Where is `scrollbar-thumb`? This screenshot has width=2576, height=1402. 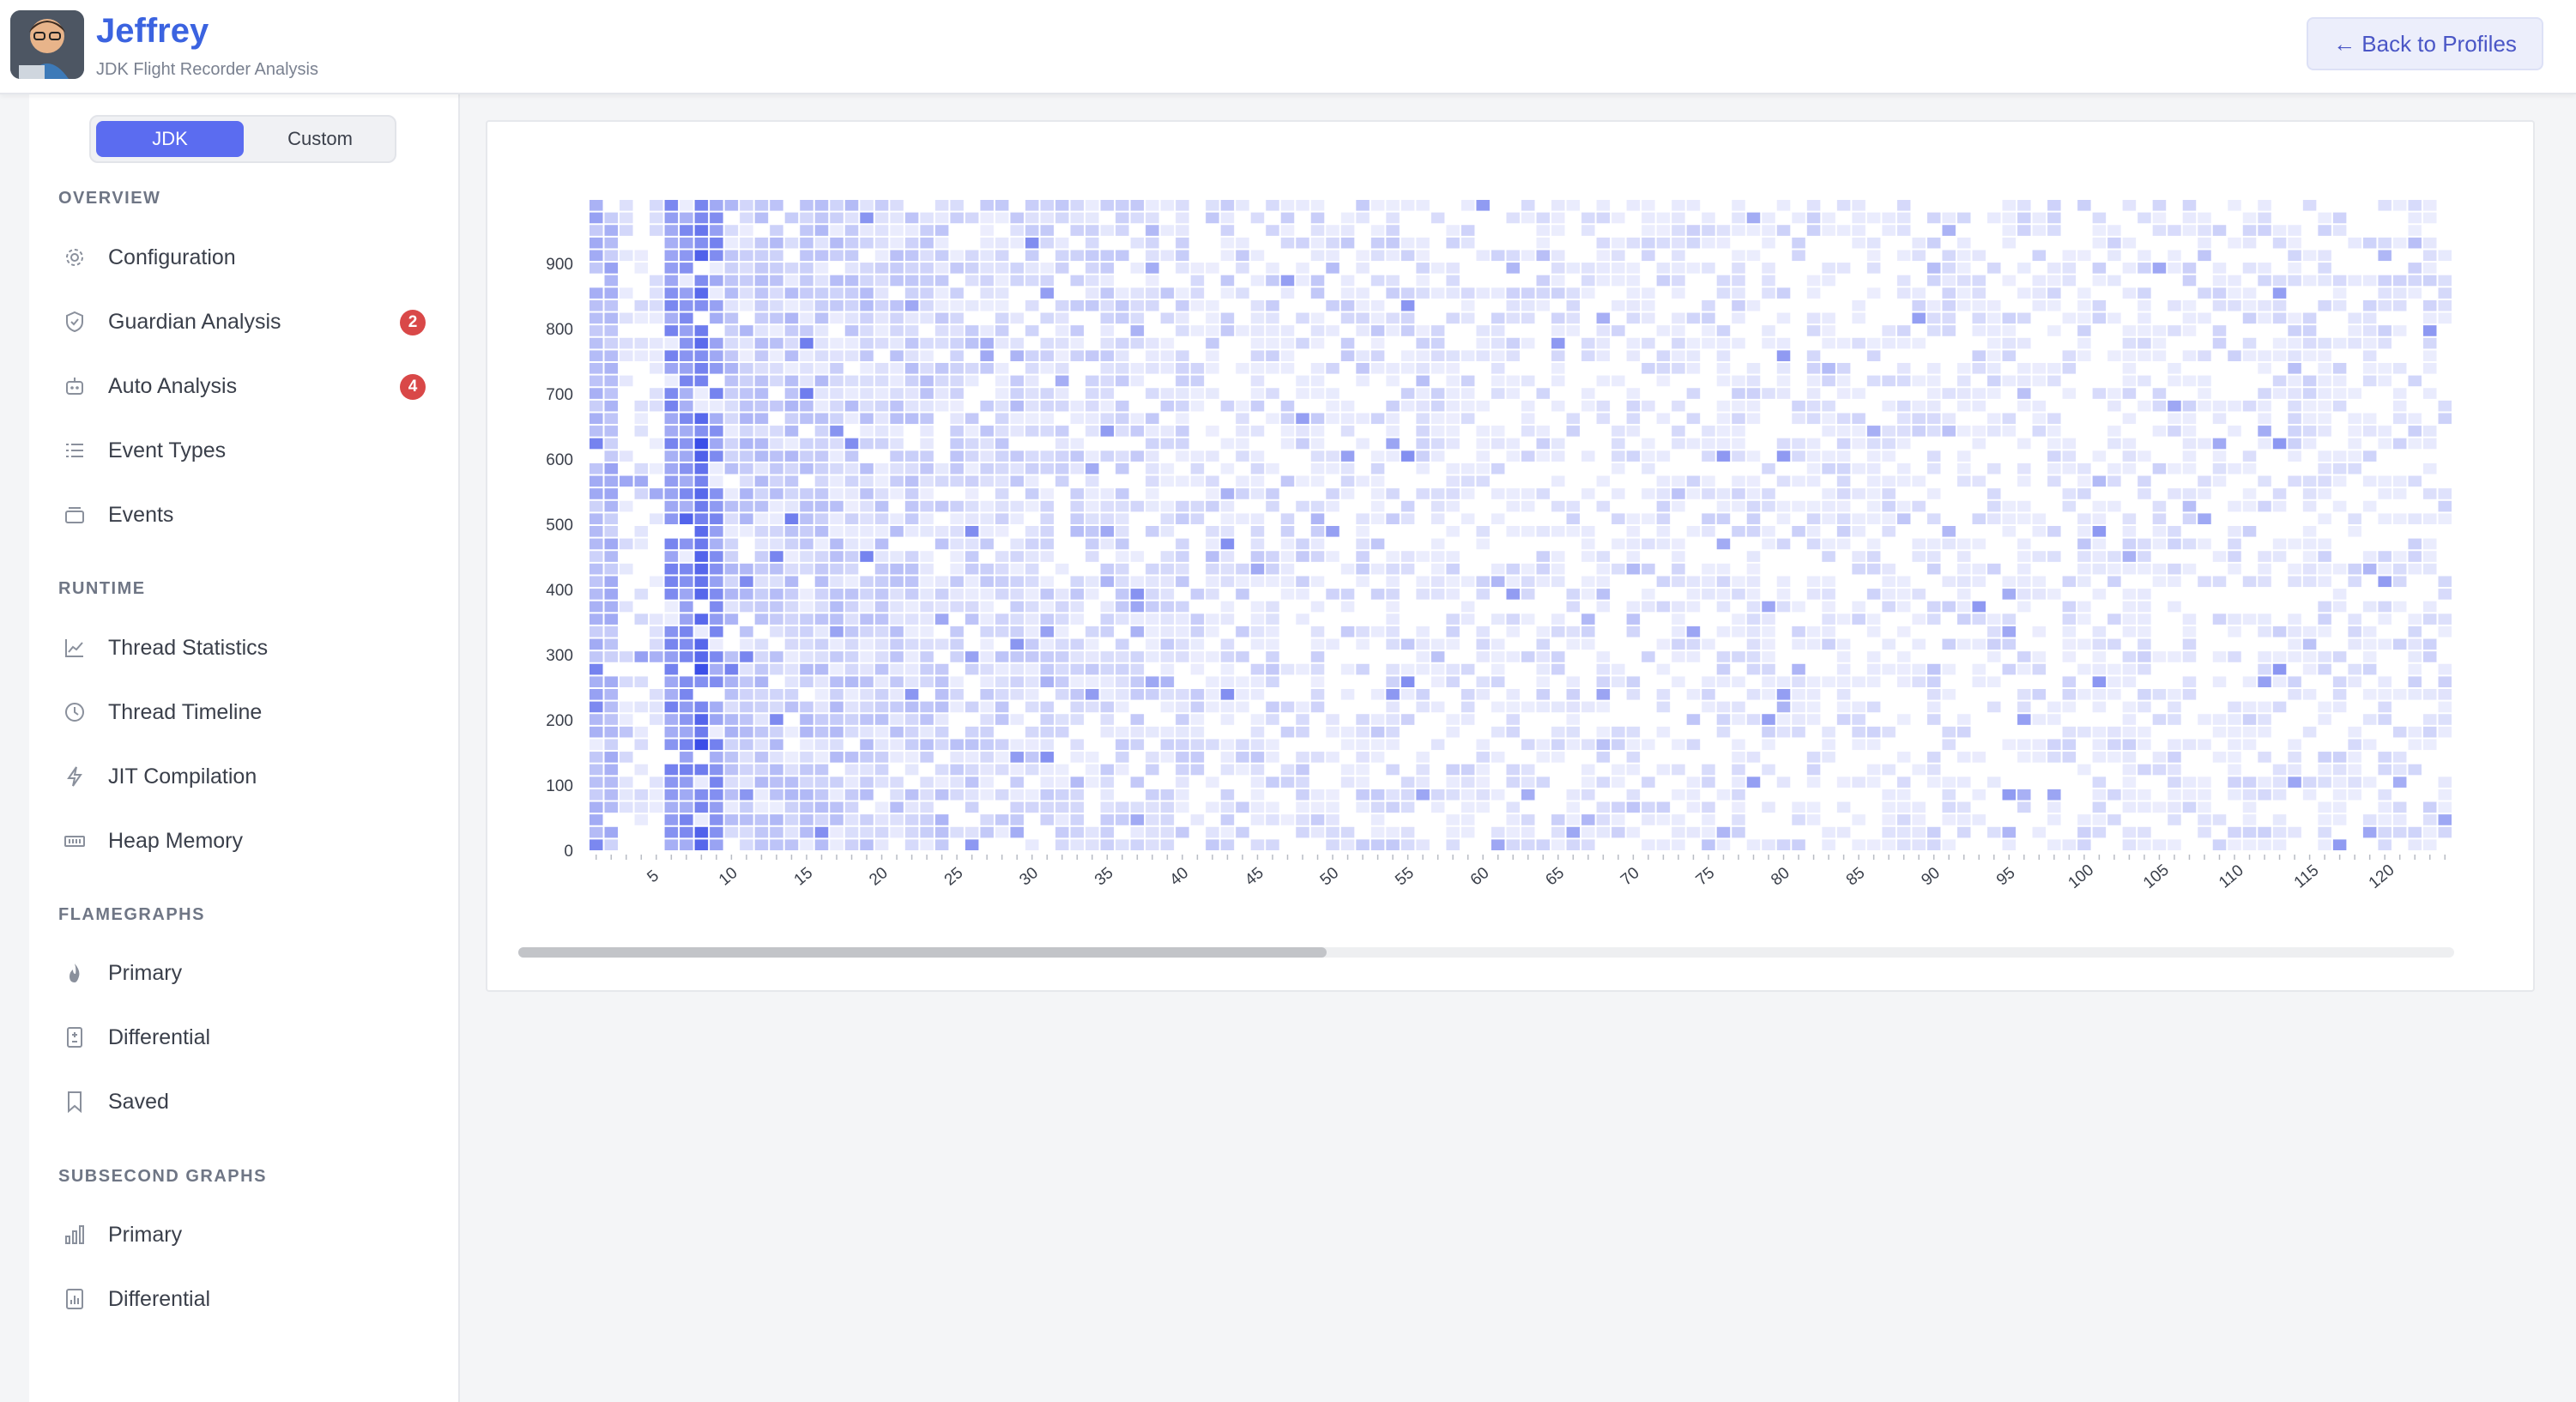 scrollbar-thumb is located at coordinates (922, 952).